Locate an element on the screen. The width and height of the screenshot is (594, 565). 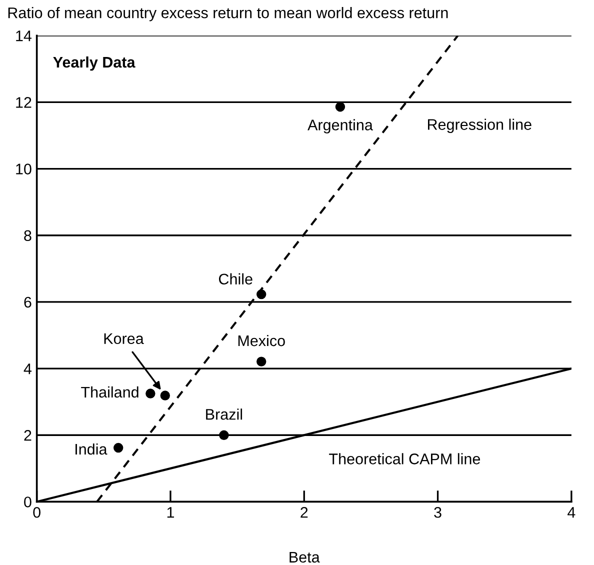
annotation: Chile is located at coordinates (235, 279).